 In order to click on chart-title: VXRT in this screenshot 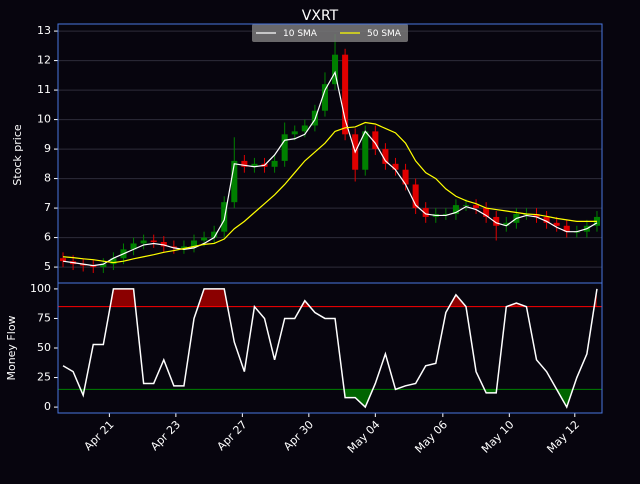, I will do `click(320, 16)`.